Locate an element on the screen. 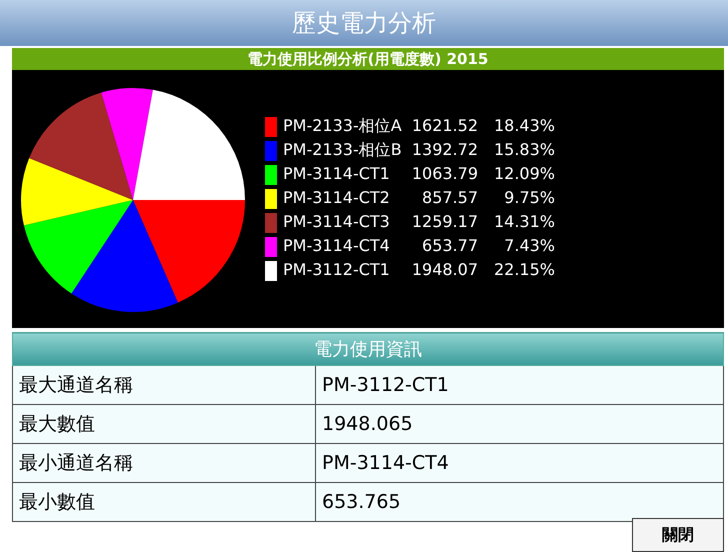  legend-label: PM-3114-CT3 is located at coordinates (336, 222).